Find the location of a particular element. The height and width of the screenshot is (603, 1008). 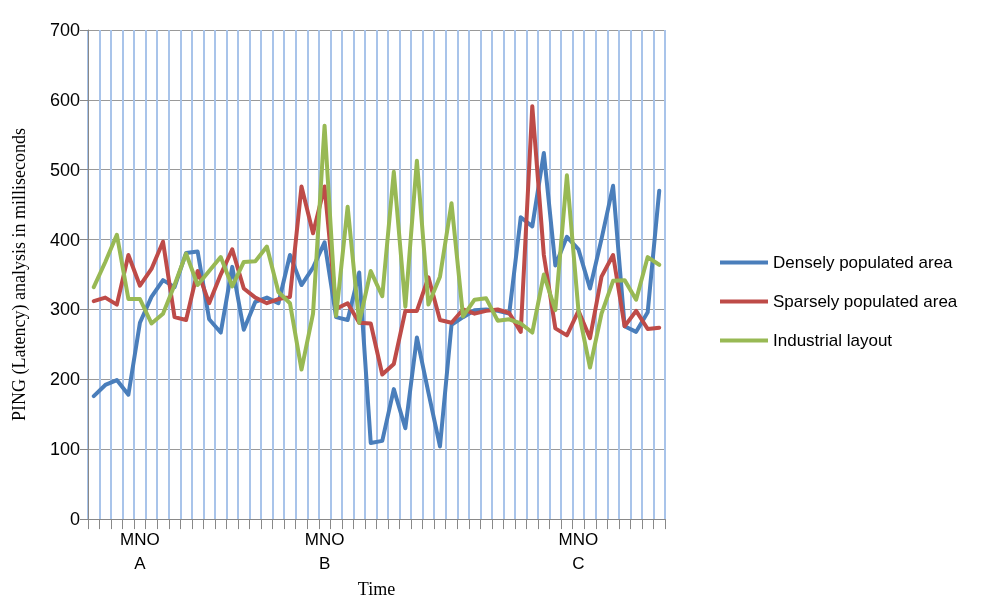

legend-label: Densely populated area is located at coordinates (863, 262).